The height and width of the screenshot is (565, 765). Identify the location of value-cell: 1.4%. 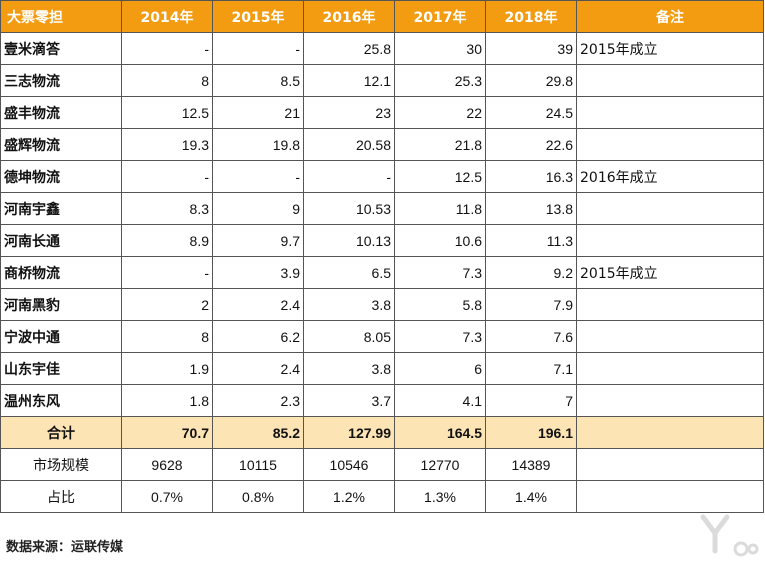
(531, 496).